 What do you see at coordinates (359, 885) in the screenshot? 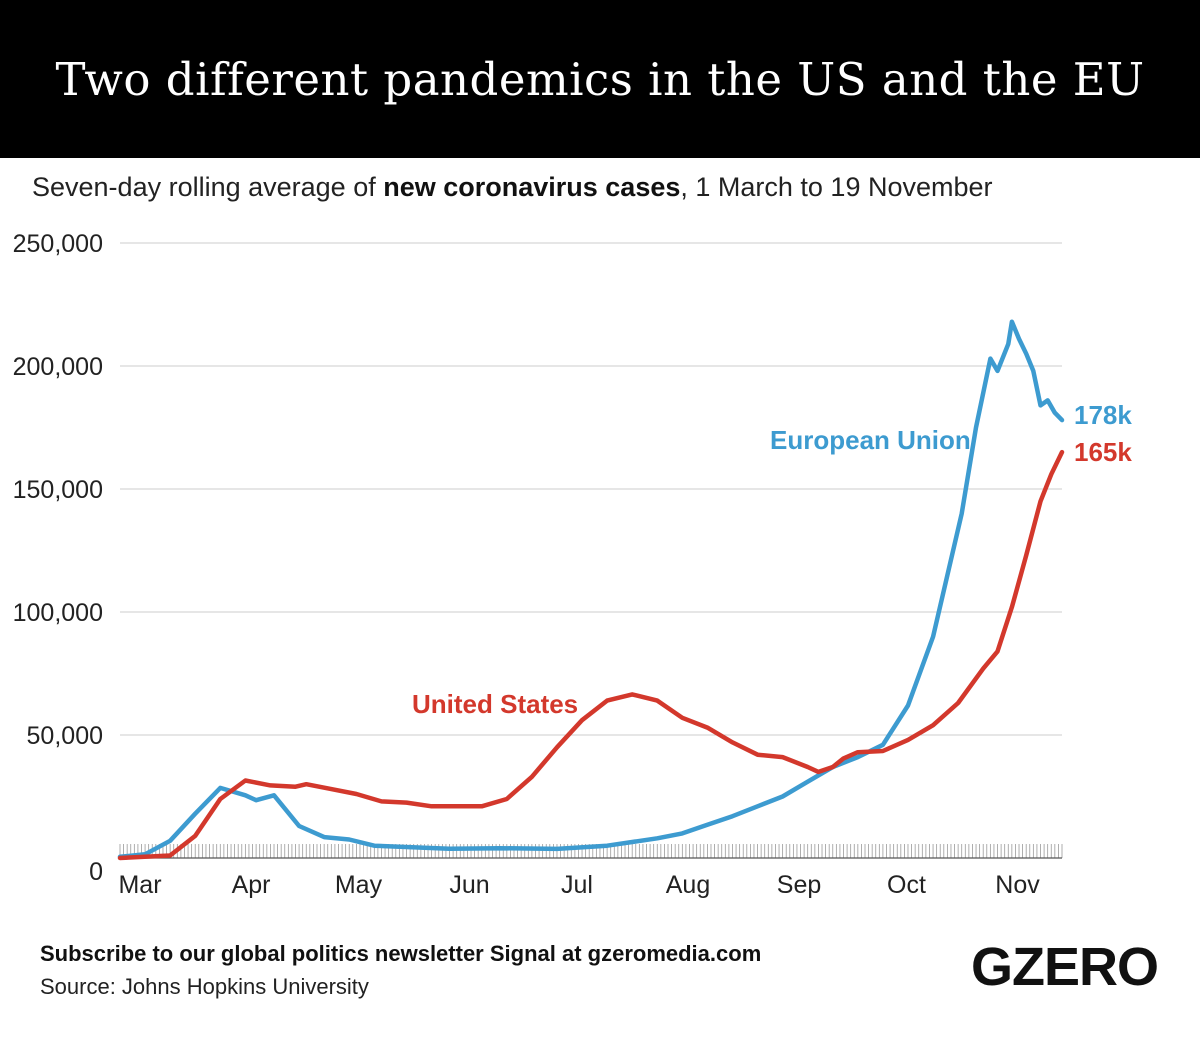
I see `x-tick-label: May` at bounding box center [359, 885].